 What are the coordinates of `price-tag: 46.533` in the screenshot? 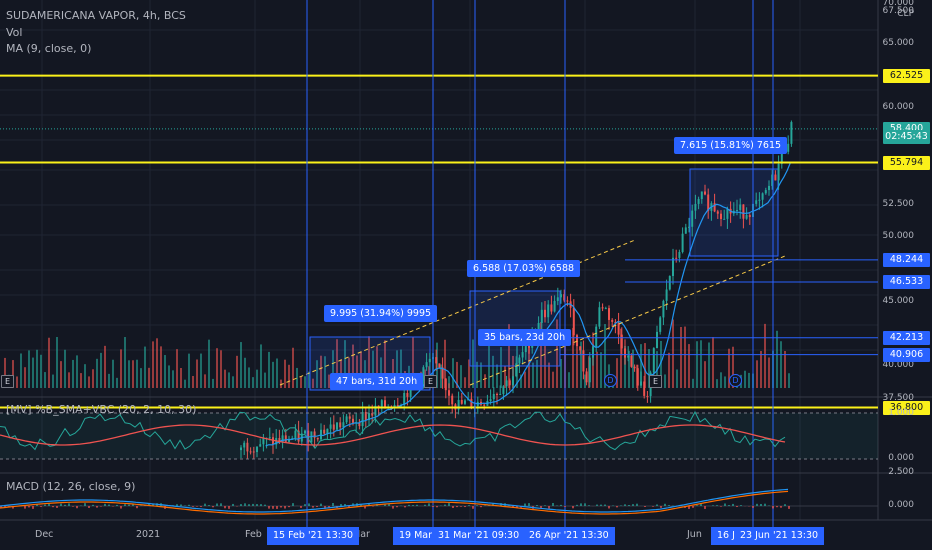 It's located at (906, 281).